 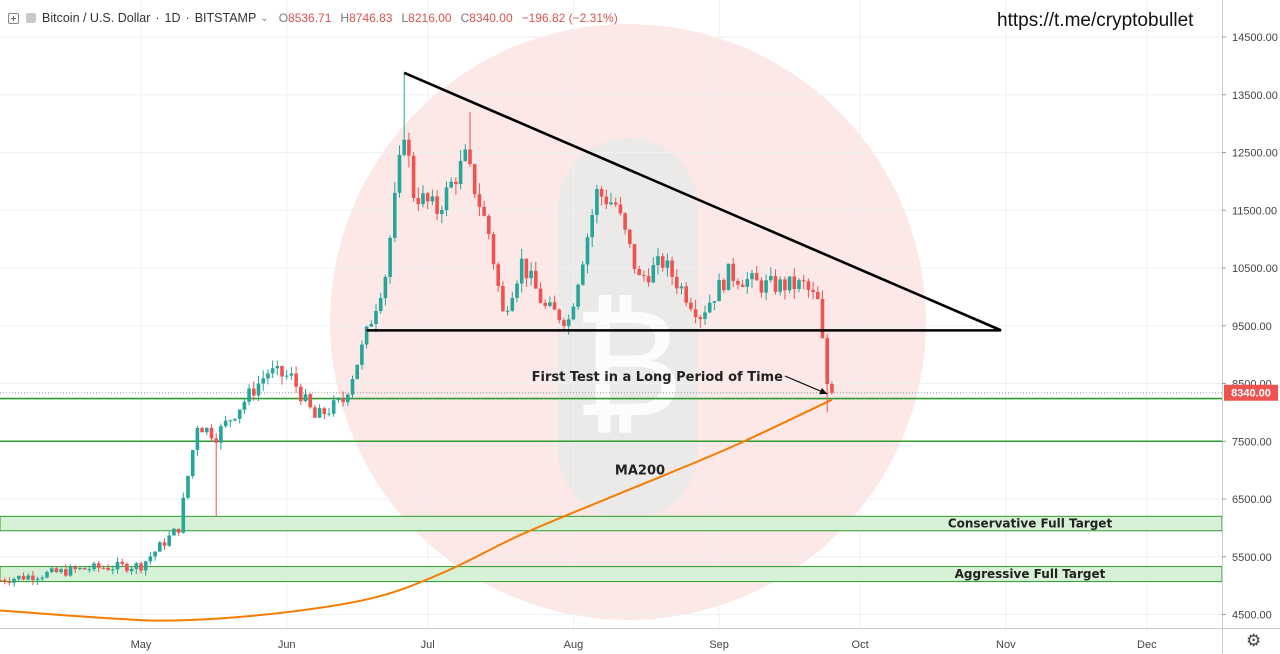 What do you see at coordinates (1255, 96) in the screenshot?
I see `y-tick-label: 13500.00` at bounding box center [1255, 96].